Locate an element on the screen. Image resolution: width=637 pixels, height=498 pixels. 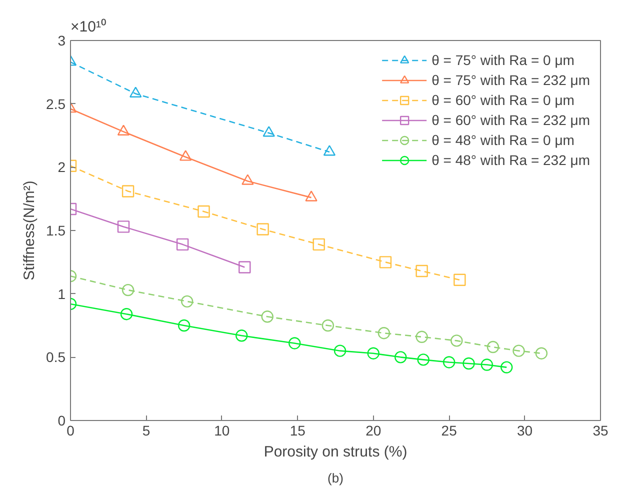
legend-label: θ = 60° with Ra = 0 μm is located at coordinates (503, 100).